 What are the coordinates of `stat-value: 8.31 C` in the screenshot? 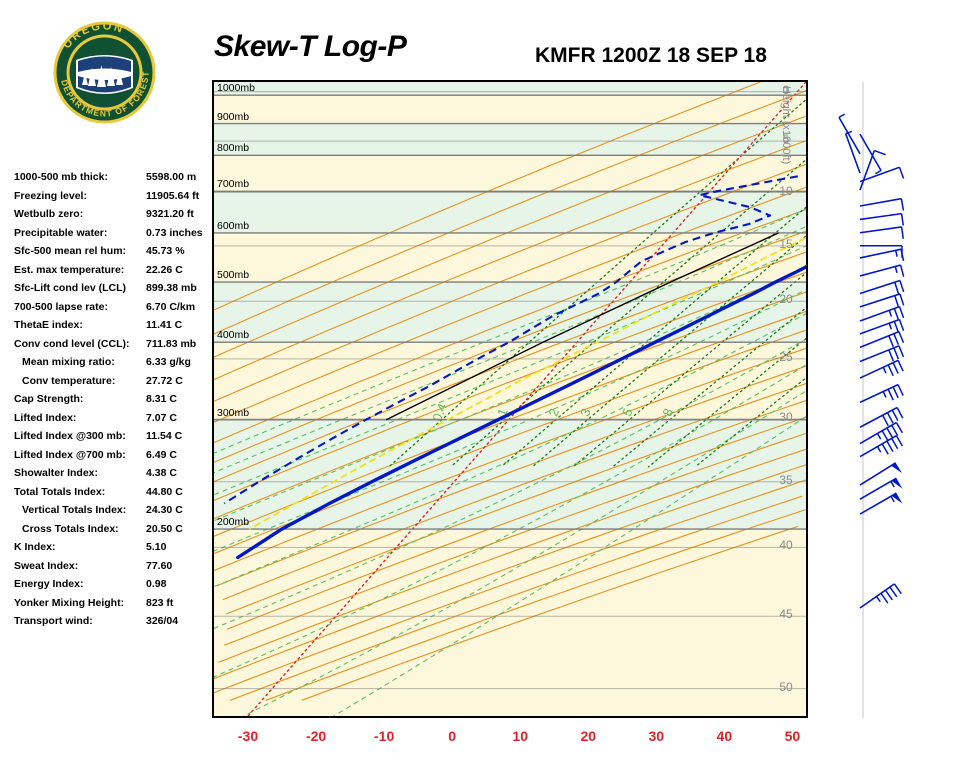 It's located at (161, 399).